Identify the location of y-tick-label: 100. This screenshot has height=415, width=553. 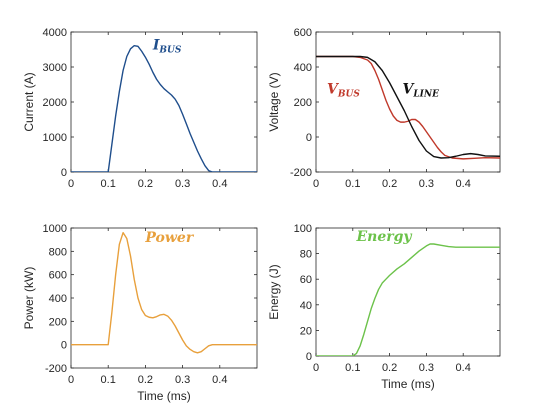
(303, 229).